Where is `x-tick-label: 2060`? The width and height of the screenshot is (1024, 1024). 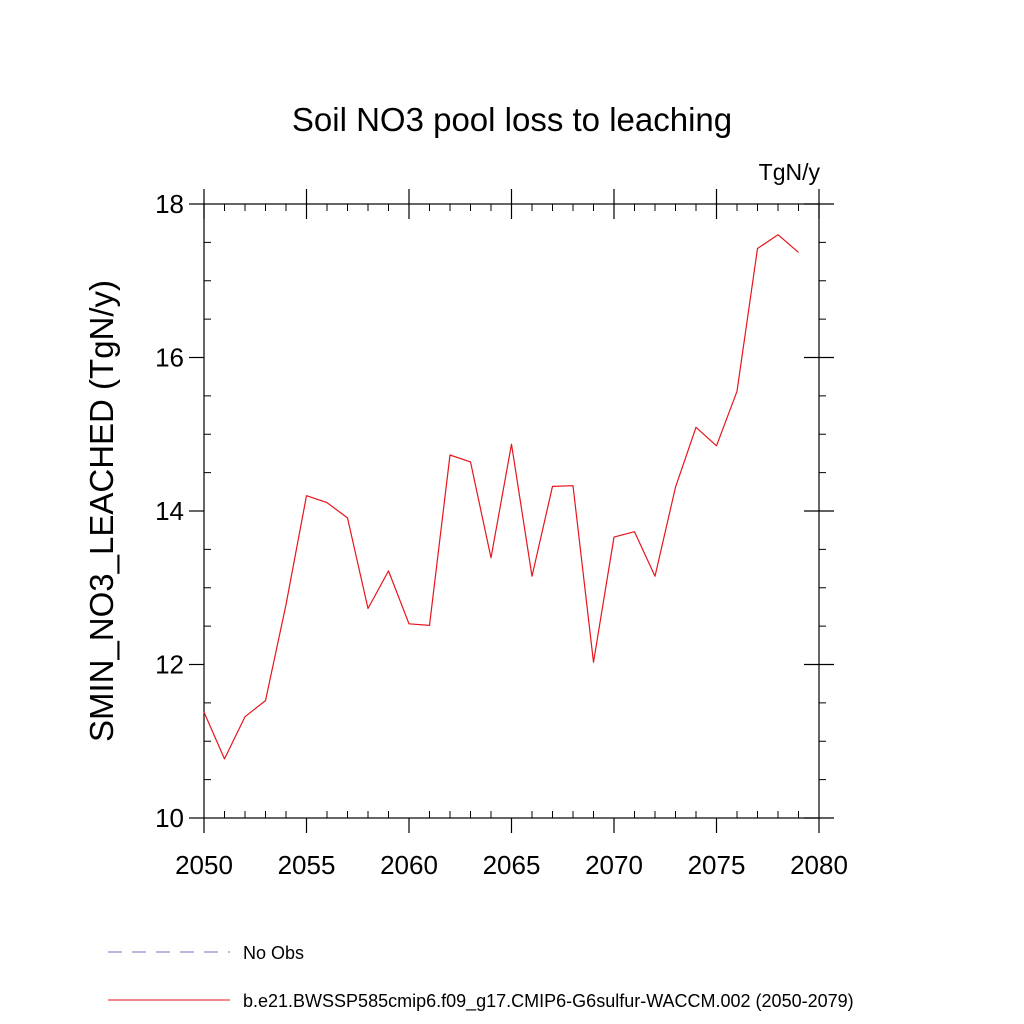
x-tick-label: 2060 is located at coordinates (409, 865).